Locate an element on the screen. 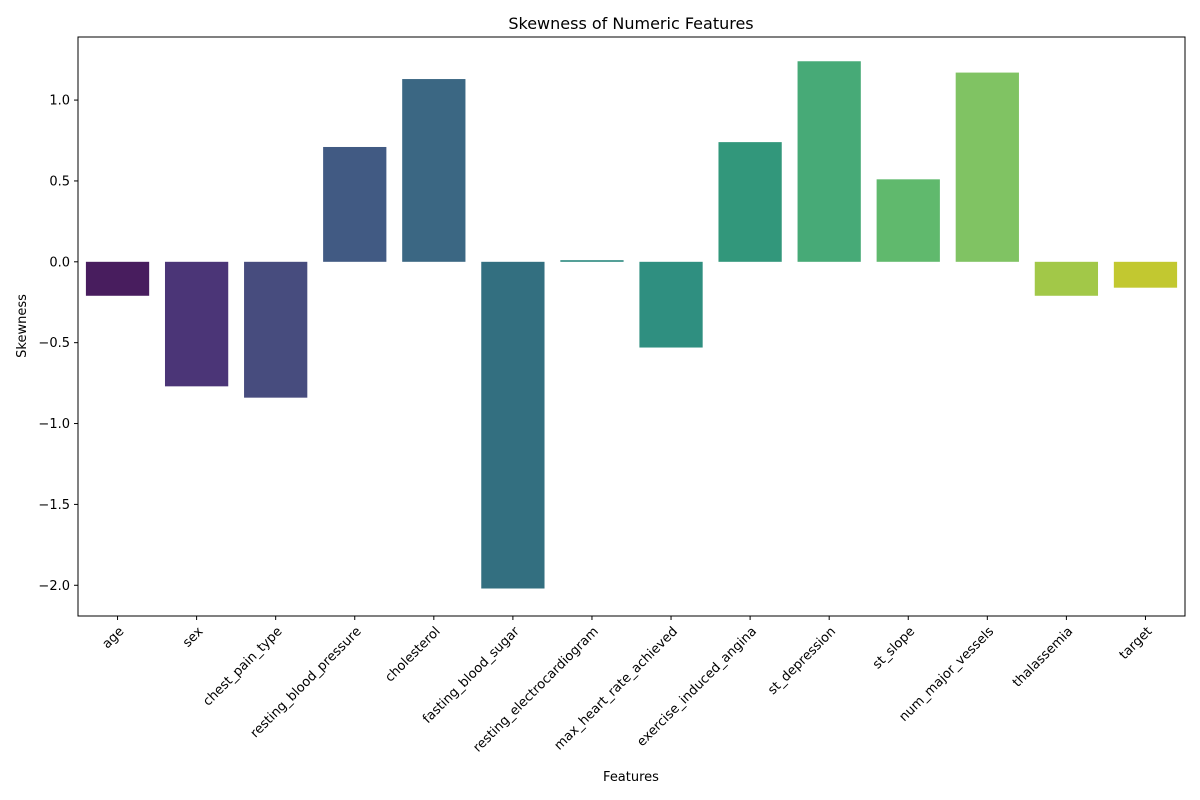 This screenshot has width=1200, height=800. y-axis-ticks: −2.0 −1.5 −1.0 −0.5 0.0 0.5 1.0 is located at coordinates (58, 344).